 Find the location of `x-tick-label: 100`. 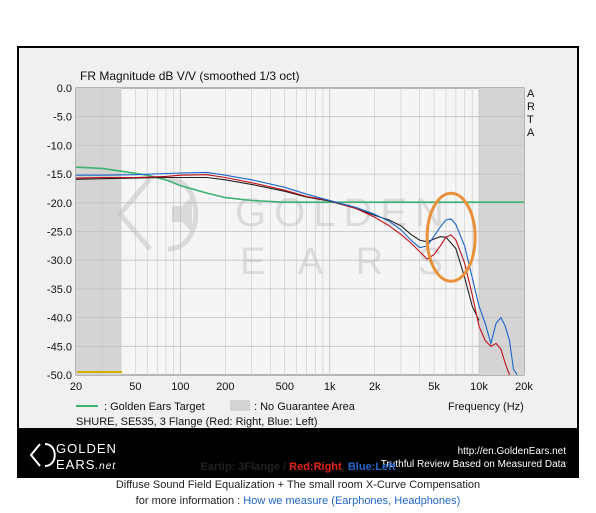

x-tick-label: 100 is located at coordinates (180, 387).